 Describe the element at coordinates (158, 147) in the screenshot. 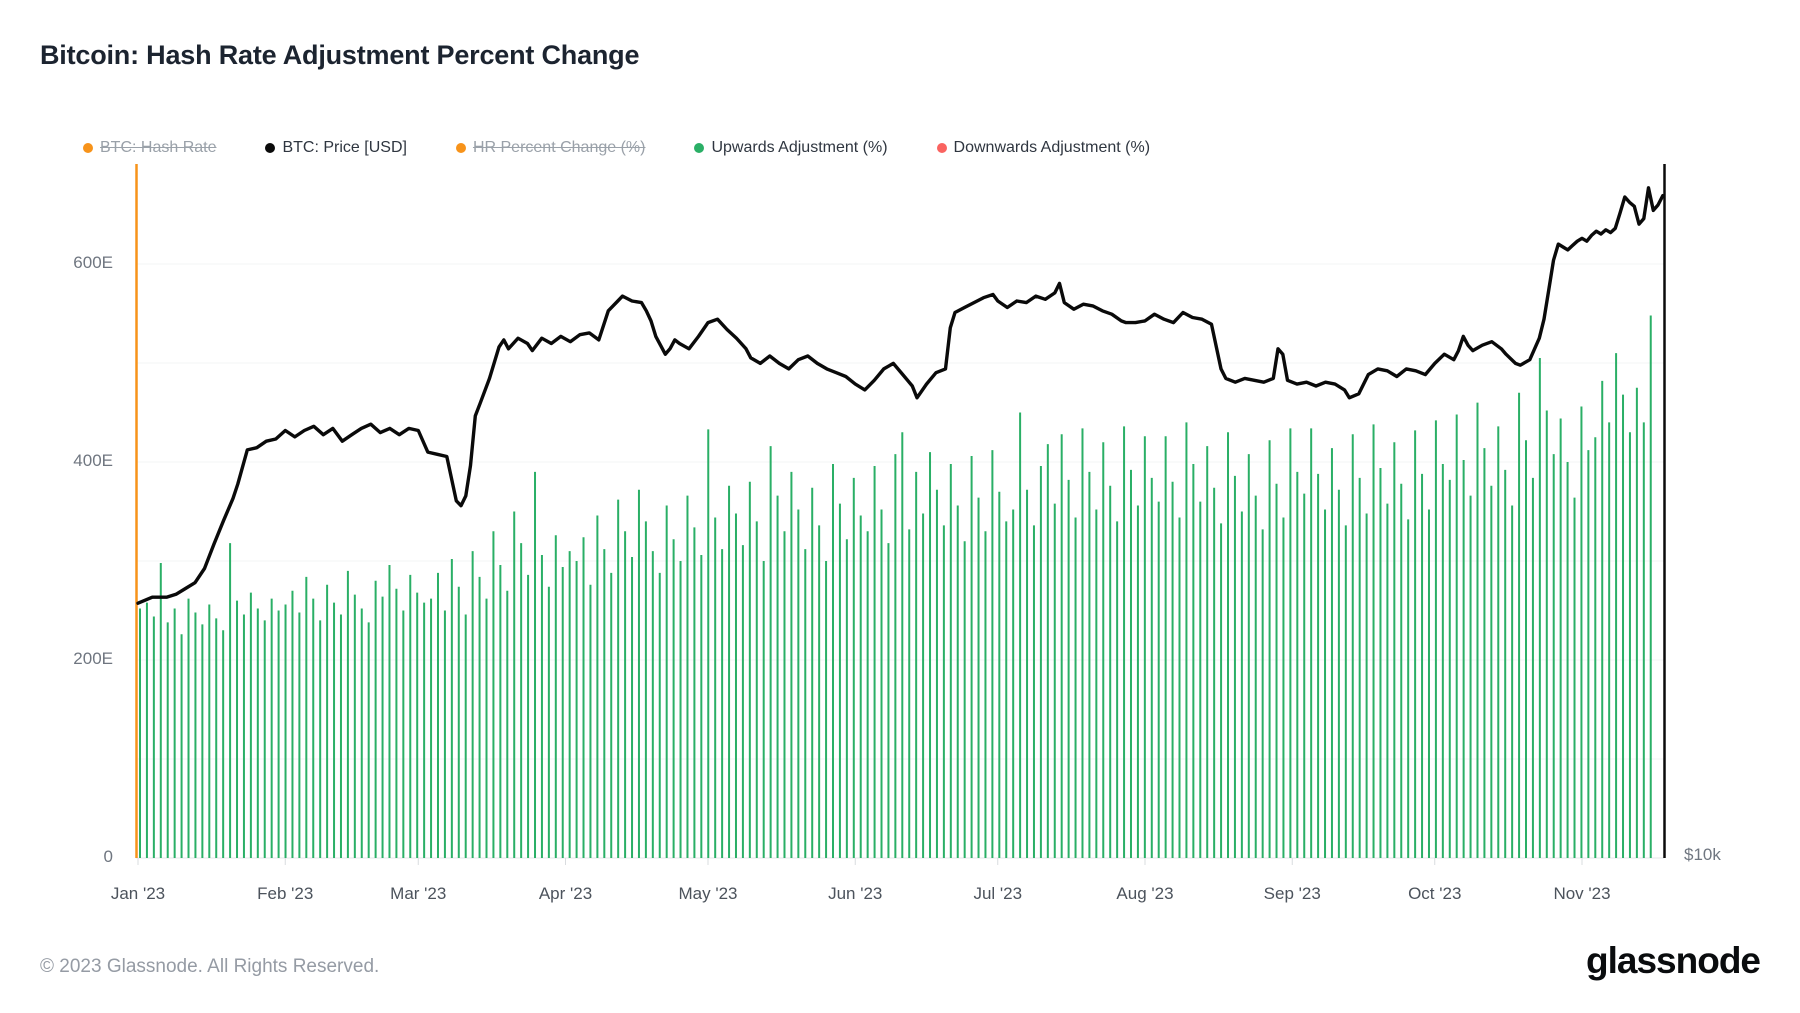

I see `legend-series-label: BTC: Hash Rate` at that location.